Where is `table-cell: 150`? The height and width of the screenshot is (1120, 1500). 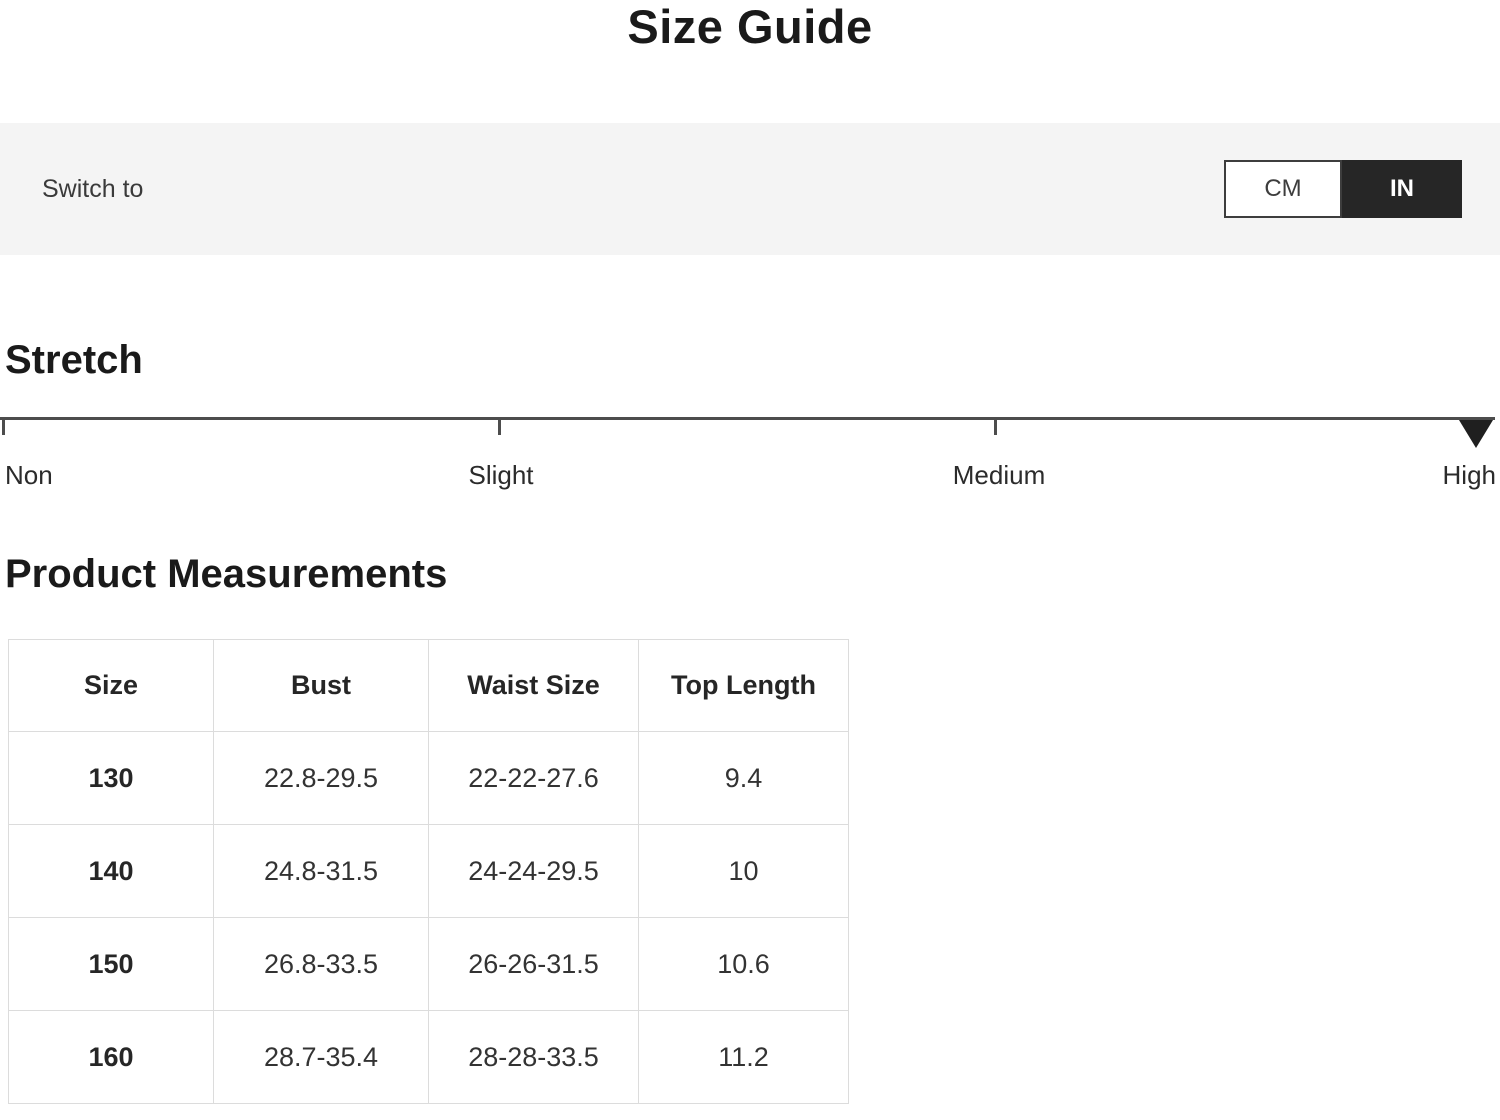 table-cell: 150 is located at coordinates (111, 964).